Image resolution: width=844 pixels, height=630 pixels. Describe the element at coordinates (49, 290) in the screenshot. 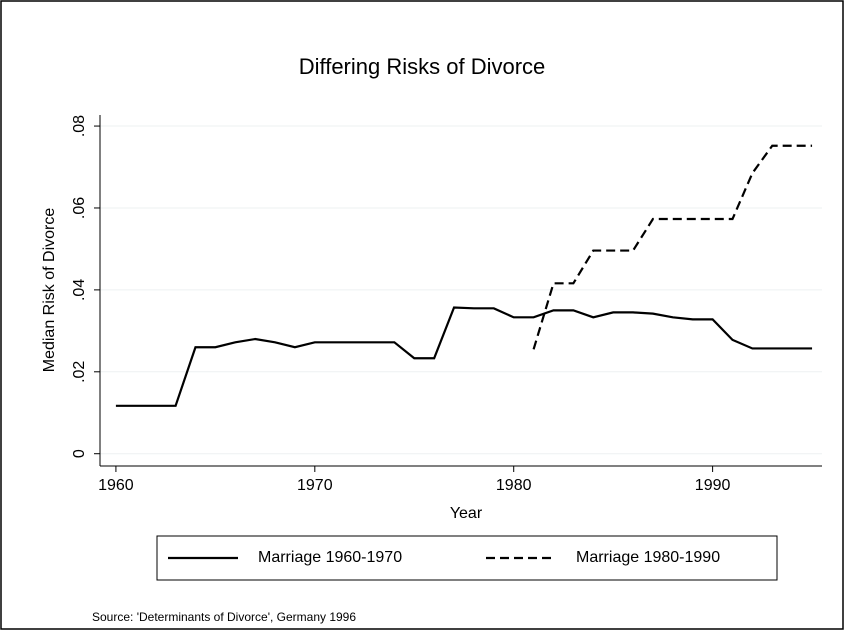

I see `y-axis-label: Median Risk of Divorce` at that location.